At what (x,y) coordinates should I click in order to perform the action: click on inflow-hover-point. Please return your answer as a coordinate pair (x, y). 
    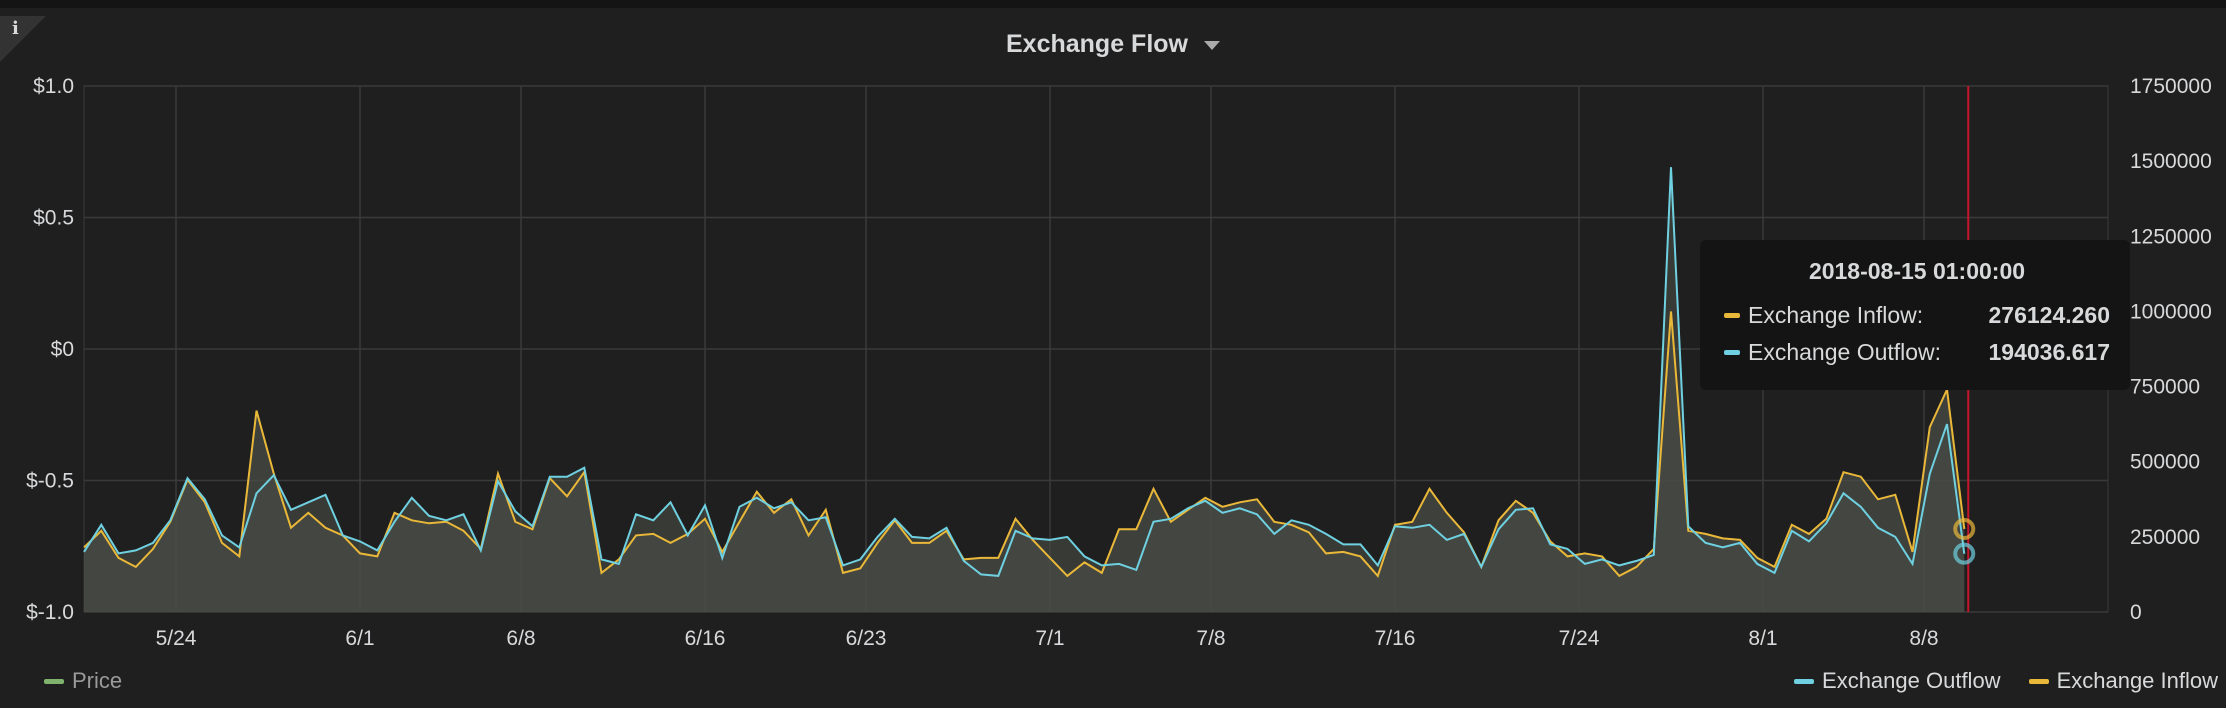
    Looking at the image, I should click on (1964, 529).